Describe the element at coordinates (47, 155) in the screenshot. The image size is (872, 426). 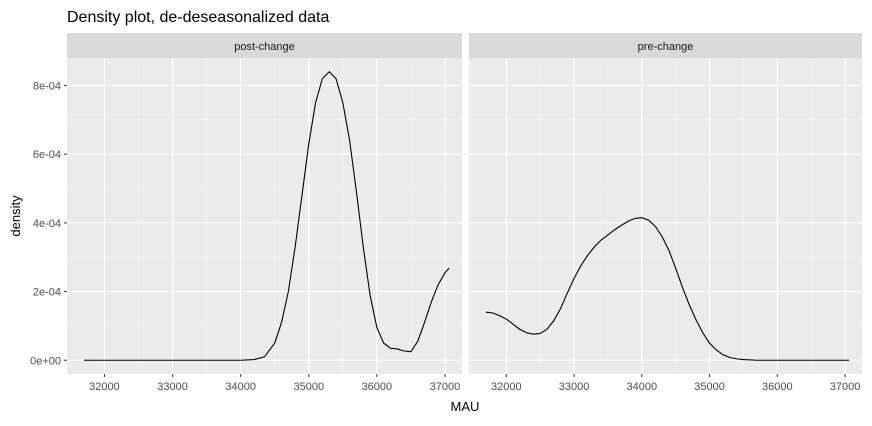
I see `y-tick-label: 6e-04` at that location.